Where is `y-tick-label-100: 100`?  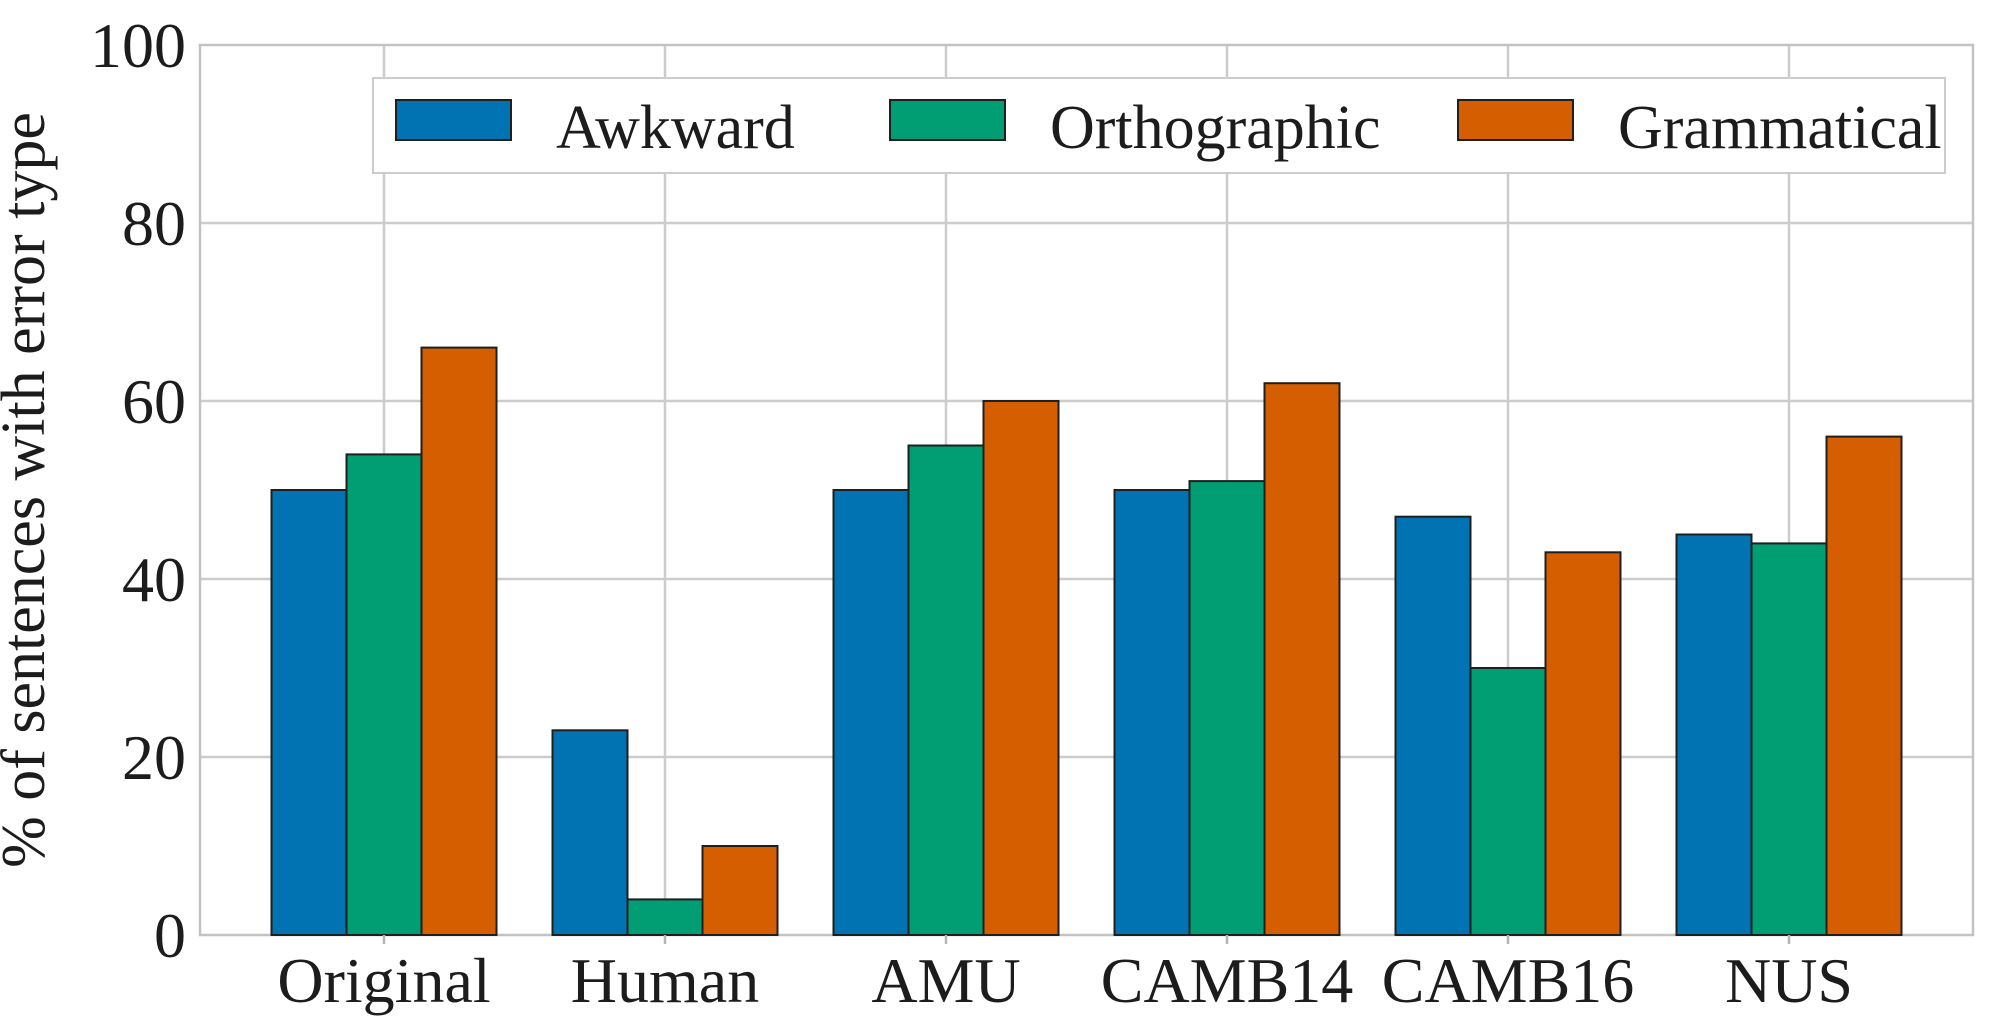 y-tick-label-100: 100 is located at coordinates (138, 45).